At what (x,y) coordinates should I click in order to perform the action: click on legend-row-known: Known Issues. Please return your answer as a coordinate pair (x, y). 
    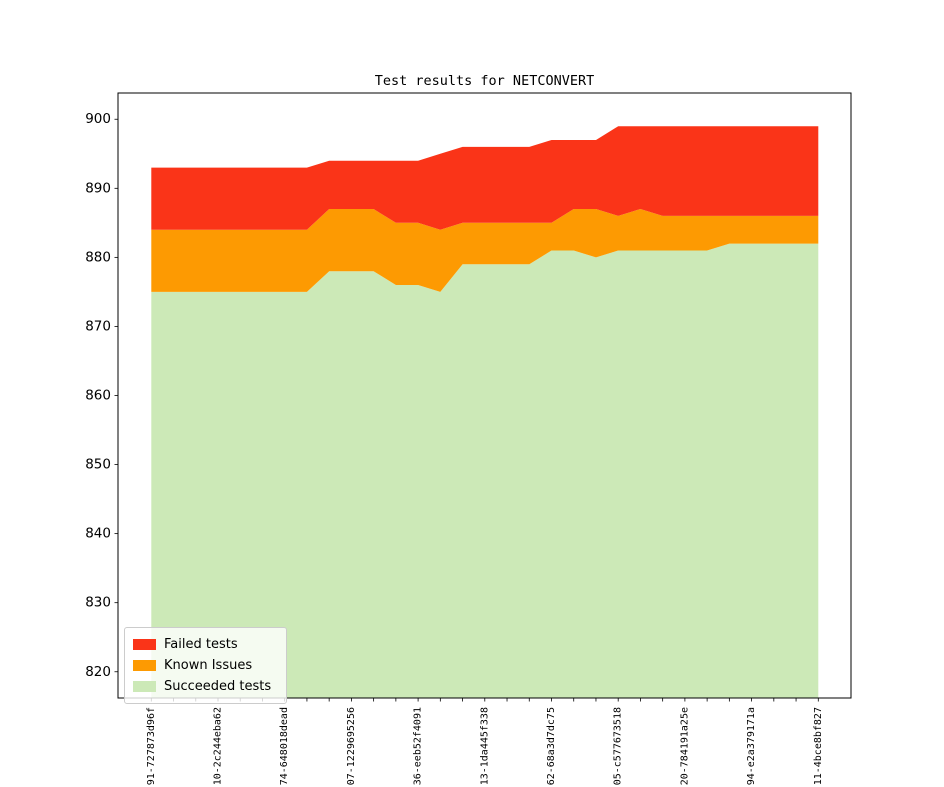
    Looking at the image, I should click on (204, 665).